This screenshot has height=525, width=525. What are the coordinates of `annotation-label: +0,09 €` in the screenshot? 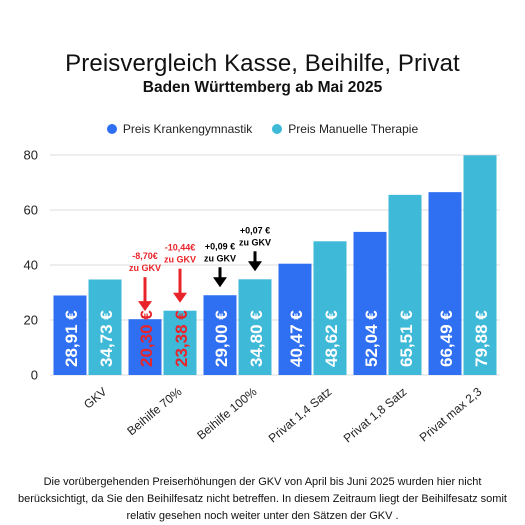 It's located at (220, 246).